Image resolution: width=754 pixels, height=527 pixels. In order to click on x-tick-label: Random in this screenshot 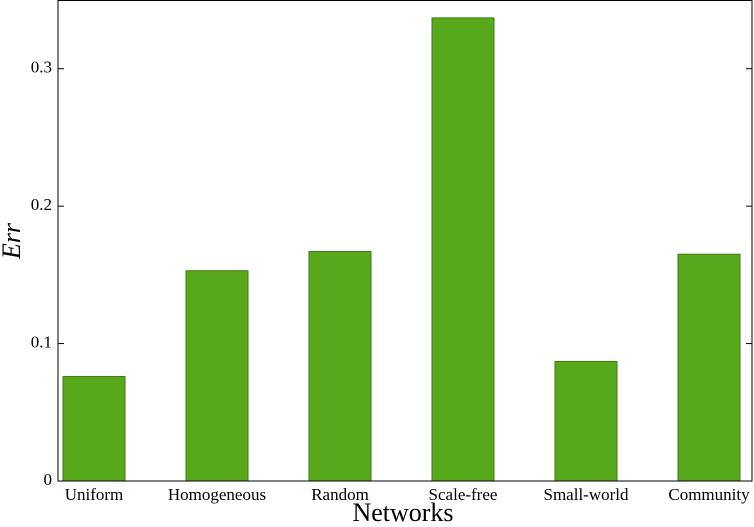, I will do `click(340, 494)`.